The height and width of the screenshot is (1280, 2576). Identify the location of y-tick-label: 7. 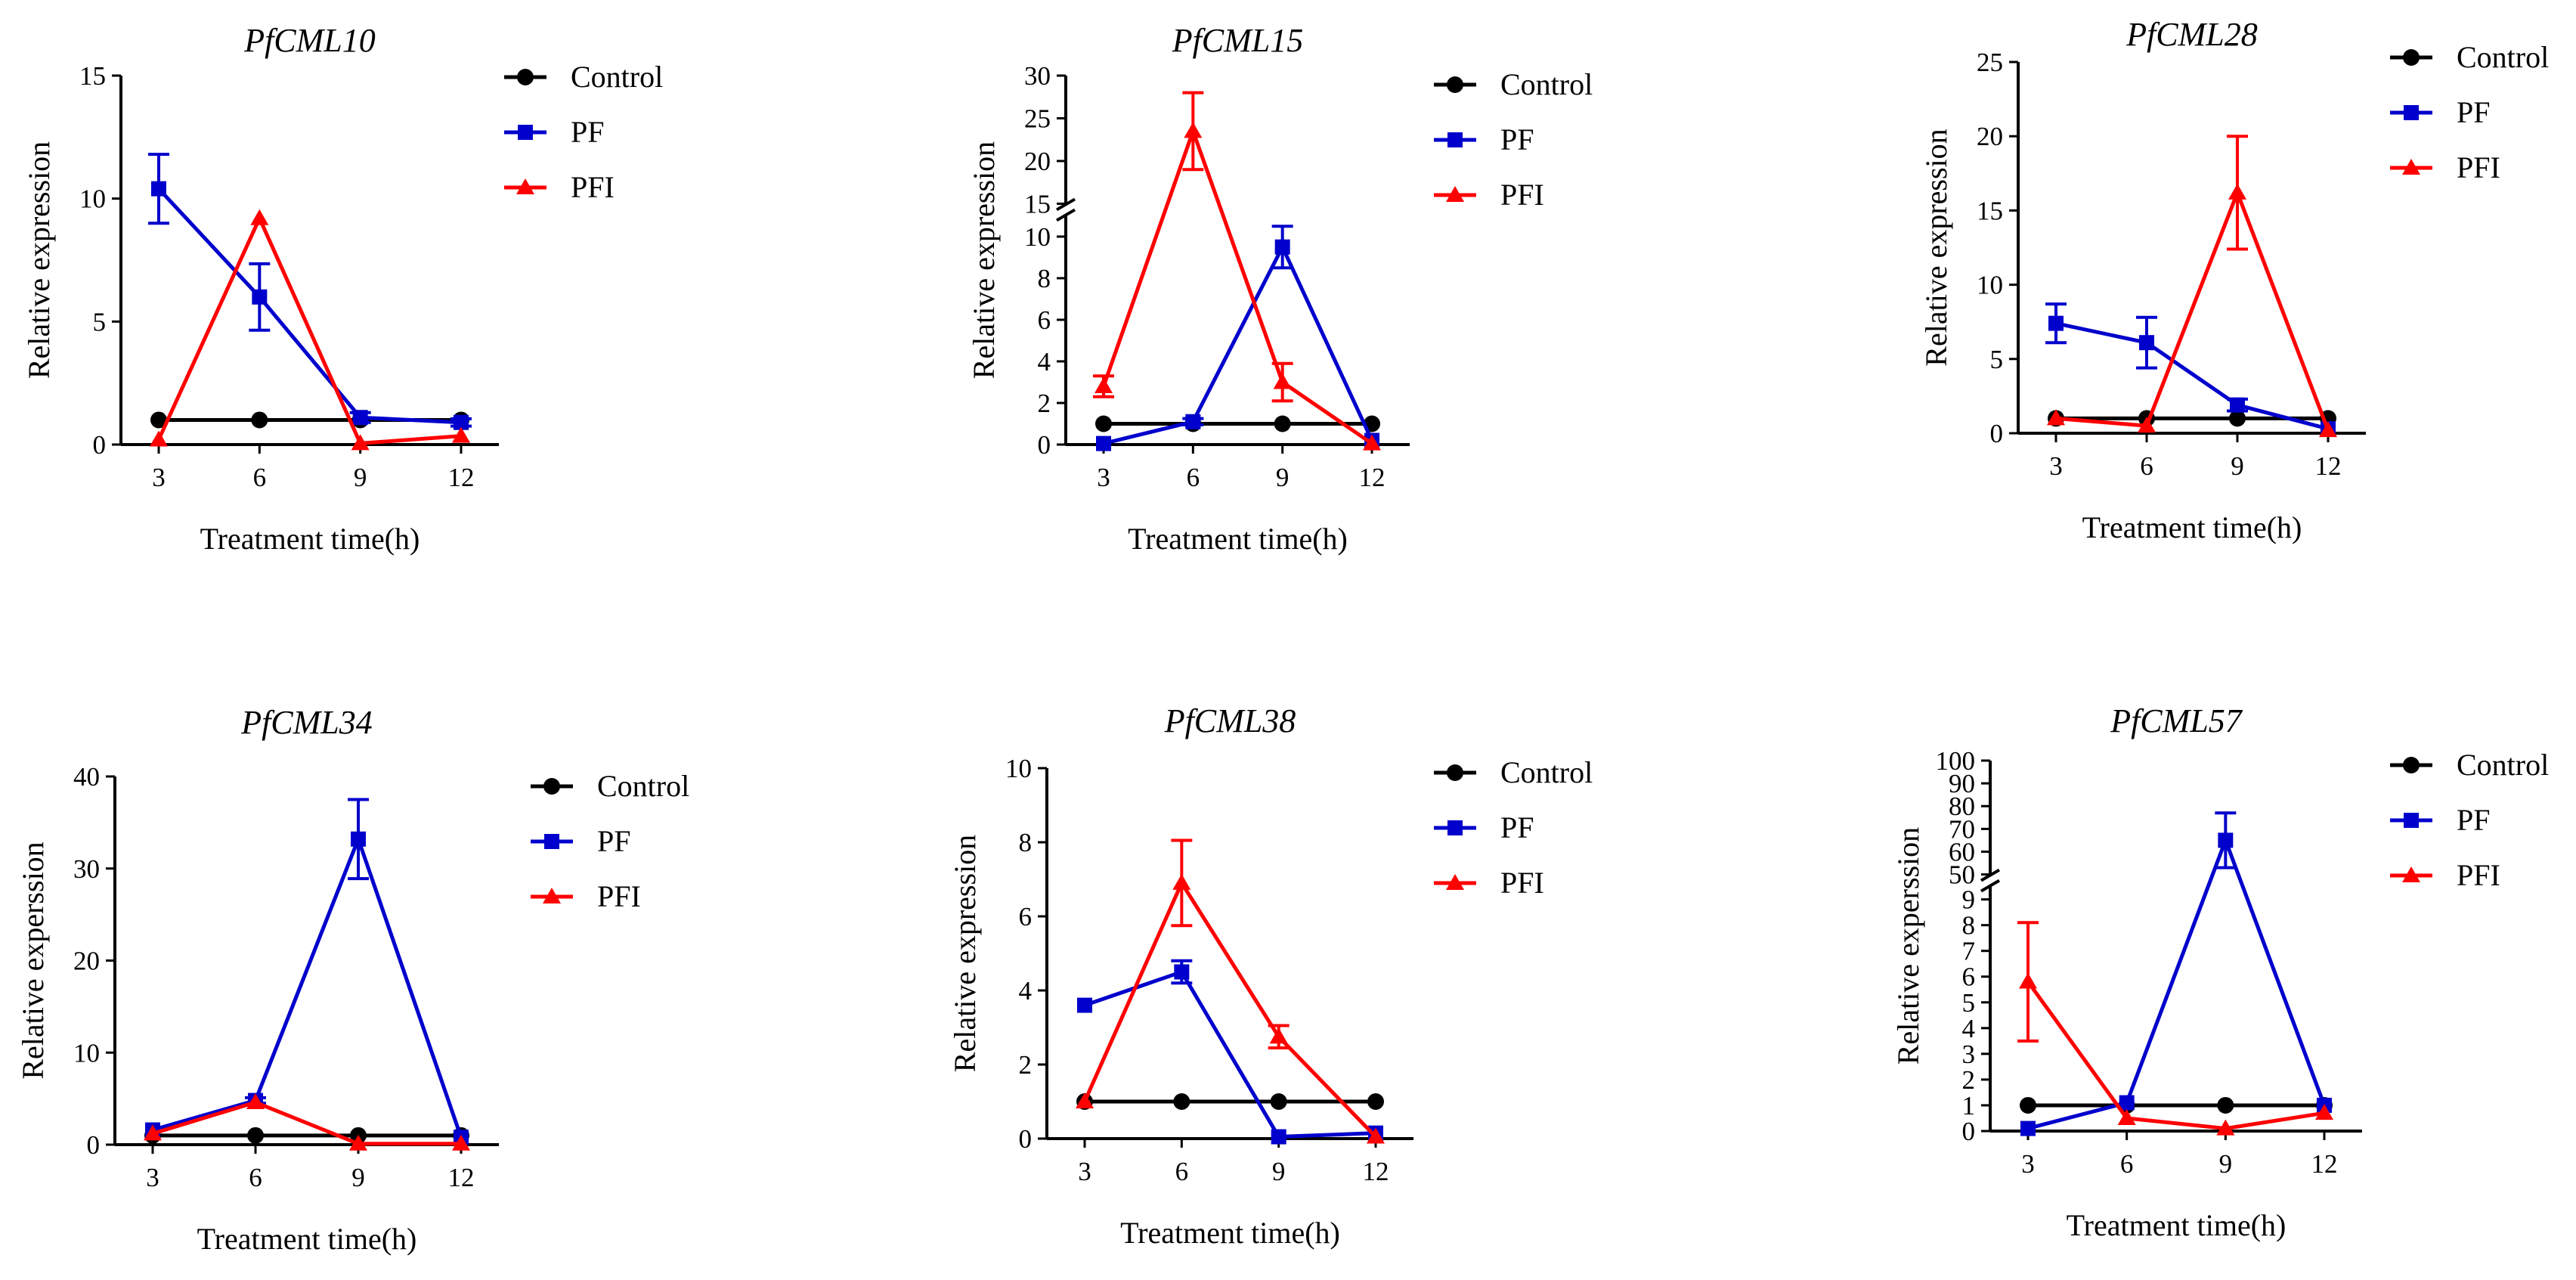
(1969, 952).